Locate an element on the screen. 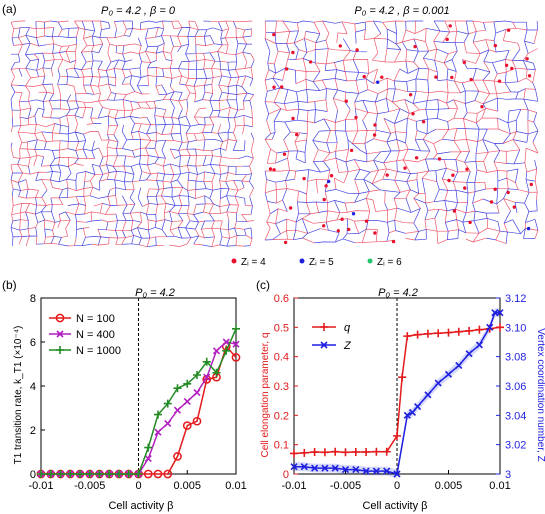  series-Z is located at coordinates (397, 393).